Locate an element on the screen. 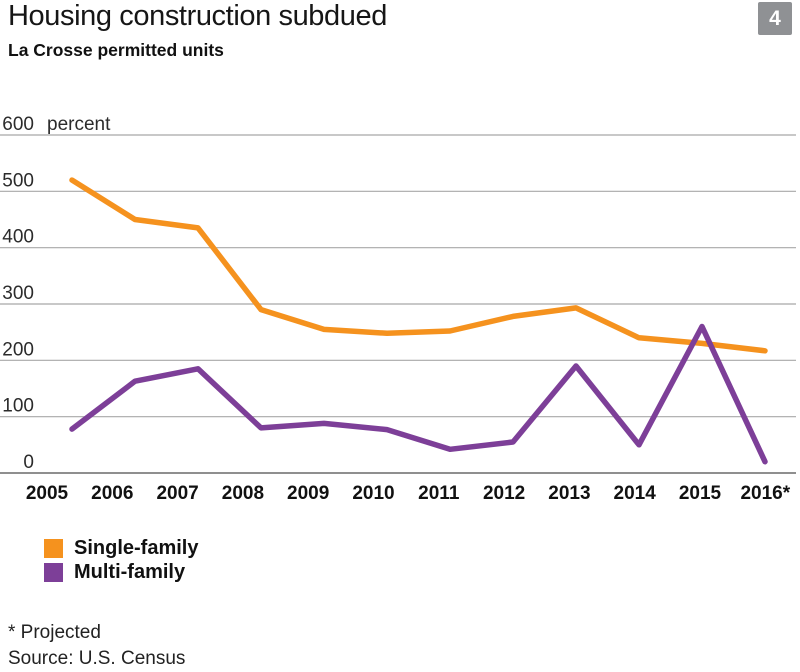  y-tick-label: 100 is located at coordinates (18, 406).